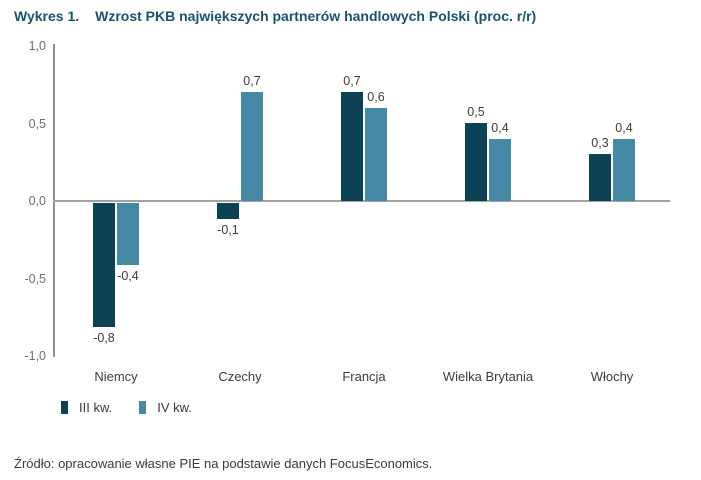  Describe the element at coordinates (96, 407) in the screenshot. I see `legend-label: III kw.` at that location.